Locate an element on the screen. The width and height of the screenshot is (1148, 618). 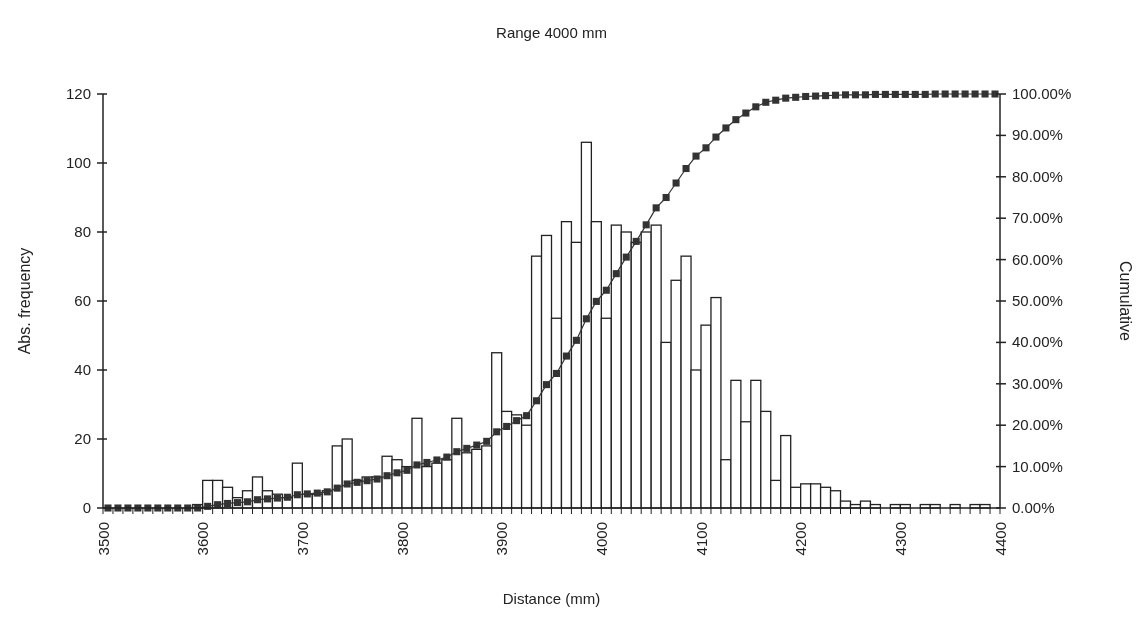
y-tick-label: 100 is located at coordinates (78, 162).